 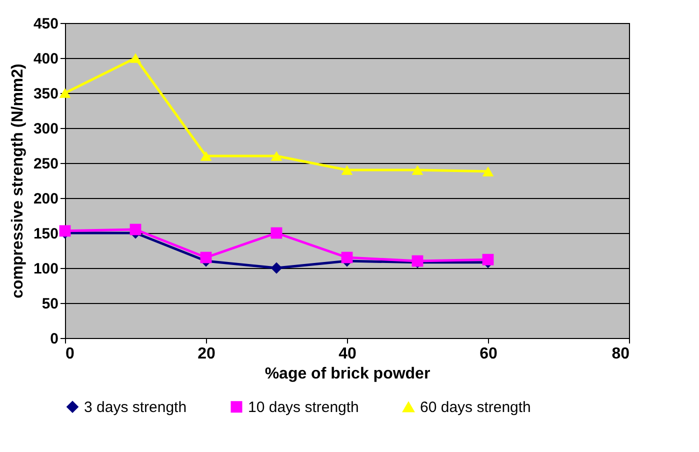 I want to click on legend-label: 3 days strength, so click(x=135, y=407).